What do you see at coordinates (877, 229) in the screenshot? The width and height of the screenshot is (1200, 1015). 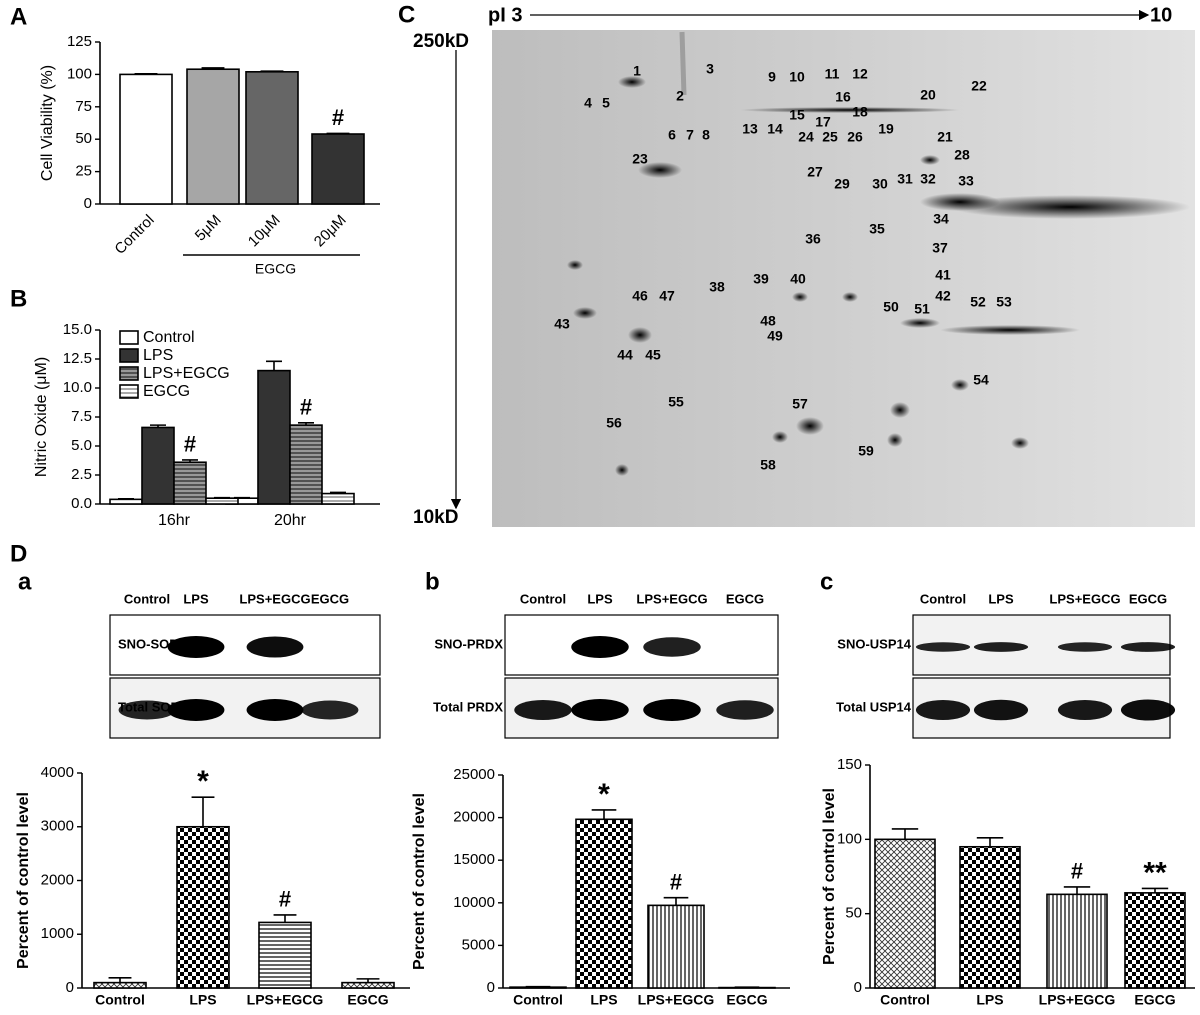 I see `spot-label: 35` at bounding box center [877, 229].